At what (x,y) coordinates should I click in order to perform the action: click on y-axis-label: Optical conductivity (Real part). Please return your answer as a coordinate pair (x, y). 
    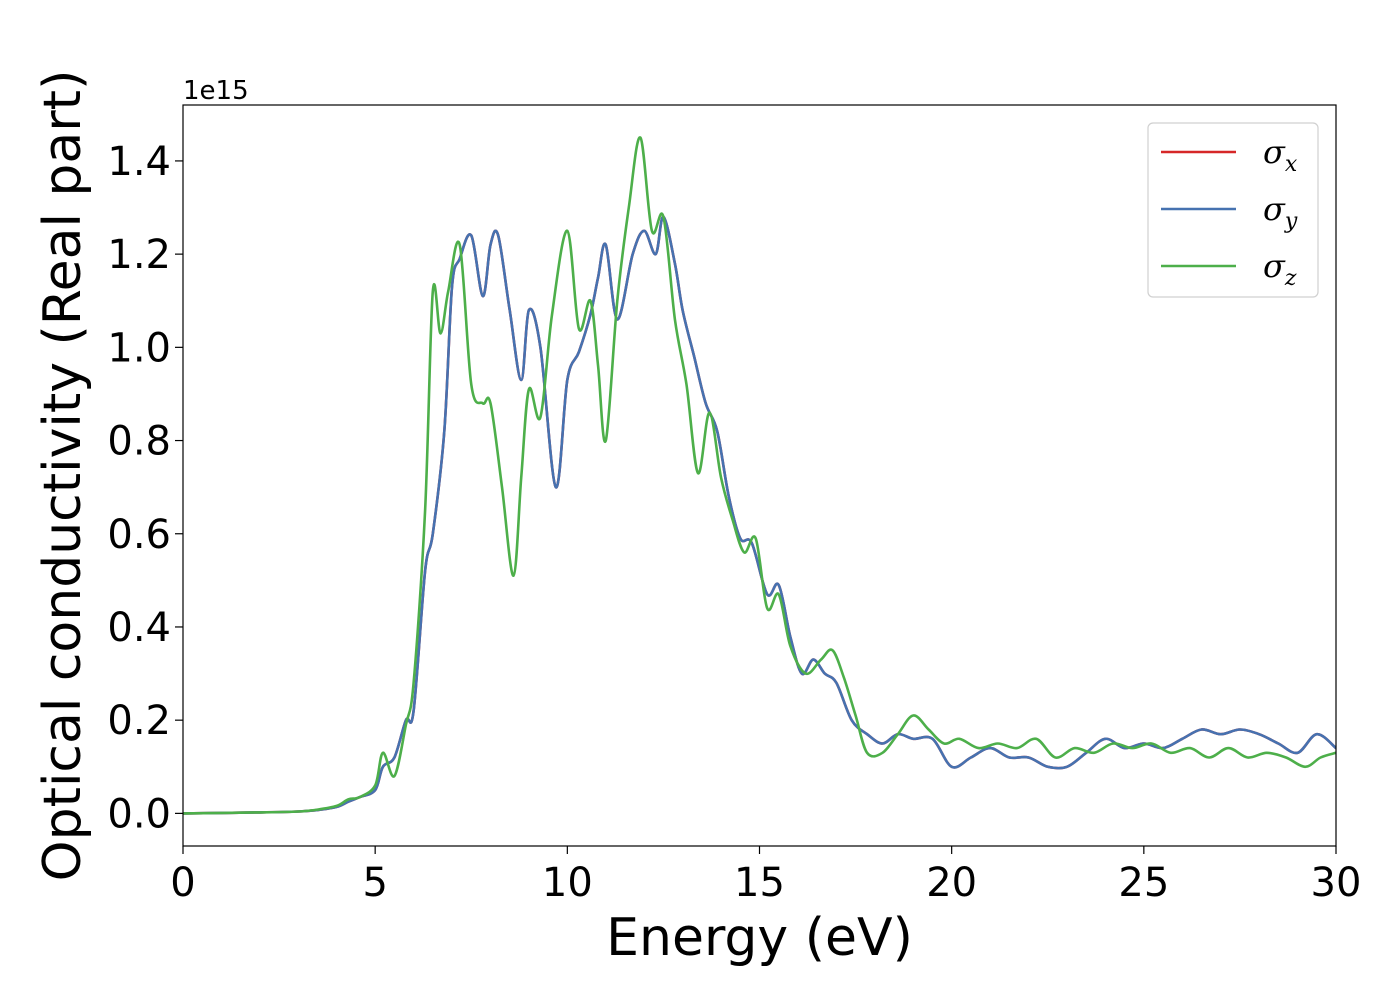
    Looking at the image, I should click on (63, 476).